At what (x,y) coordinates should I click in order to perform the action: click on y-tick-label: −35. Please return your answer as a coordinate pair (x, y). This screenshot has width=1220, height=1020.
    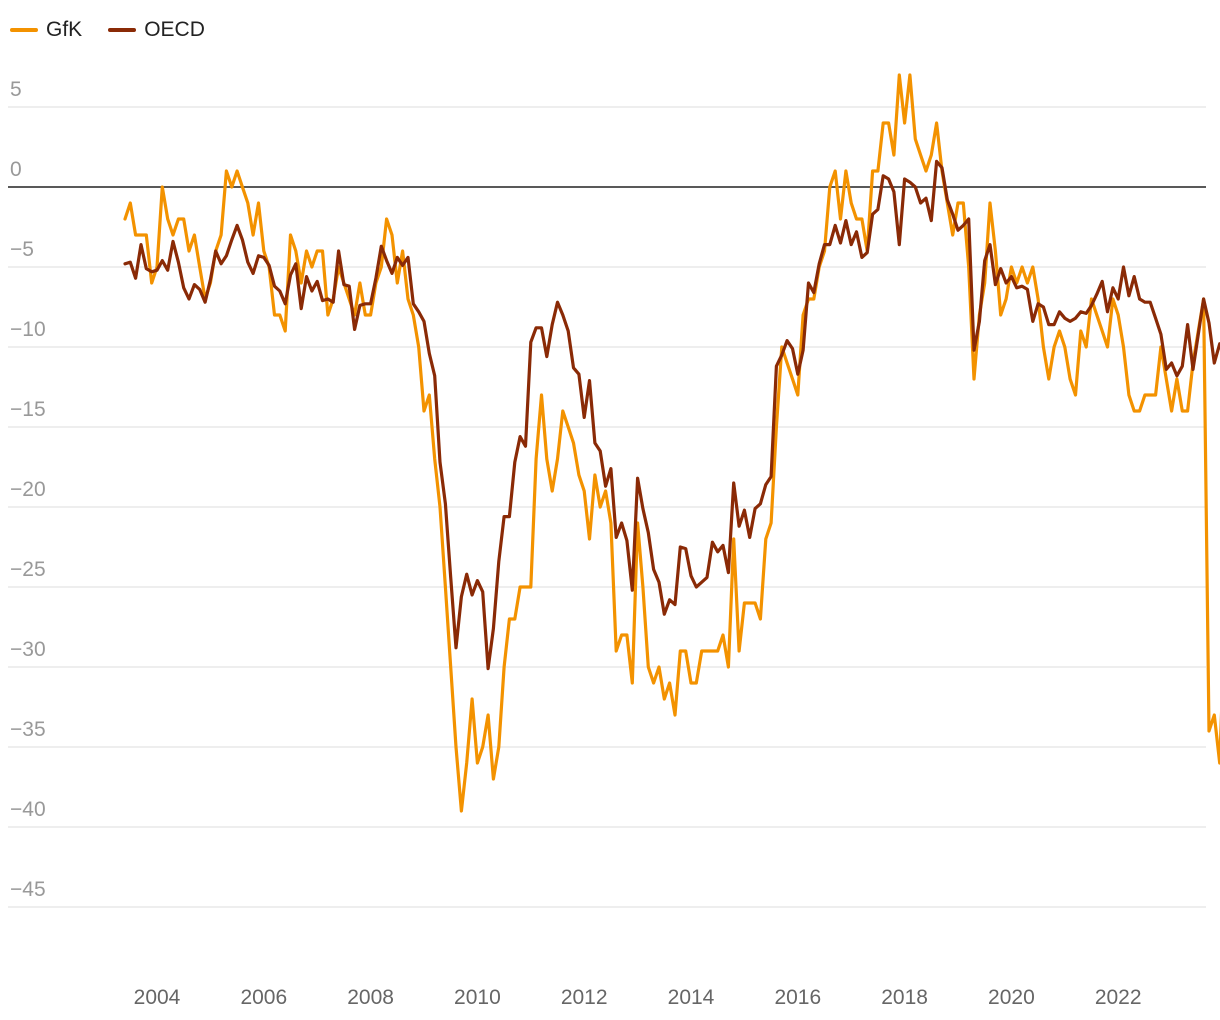
    Looking at the image, I should click on (28, 729).